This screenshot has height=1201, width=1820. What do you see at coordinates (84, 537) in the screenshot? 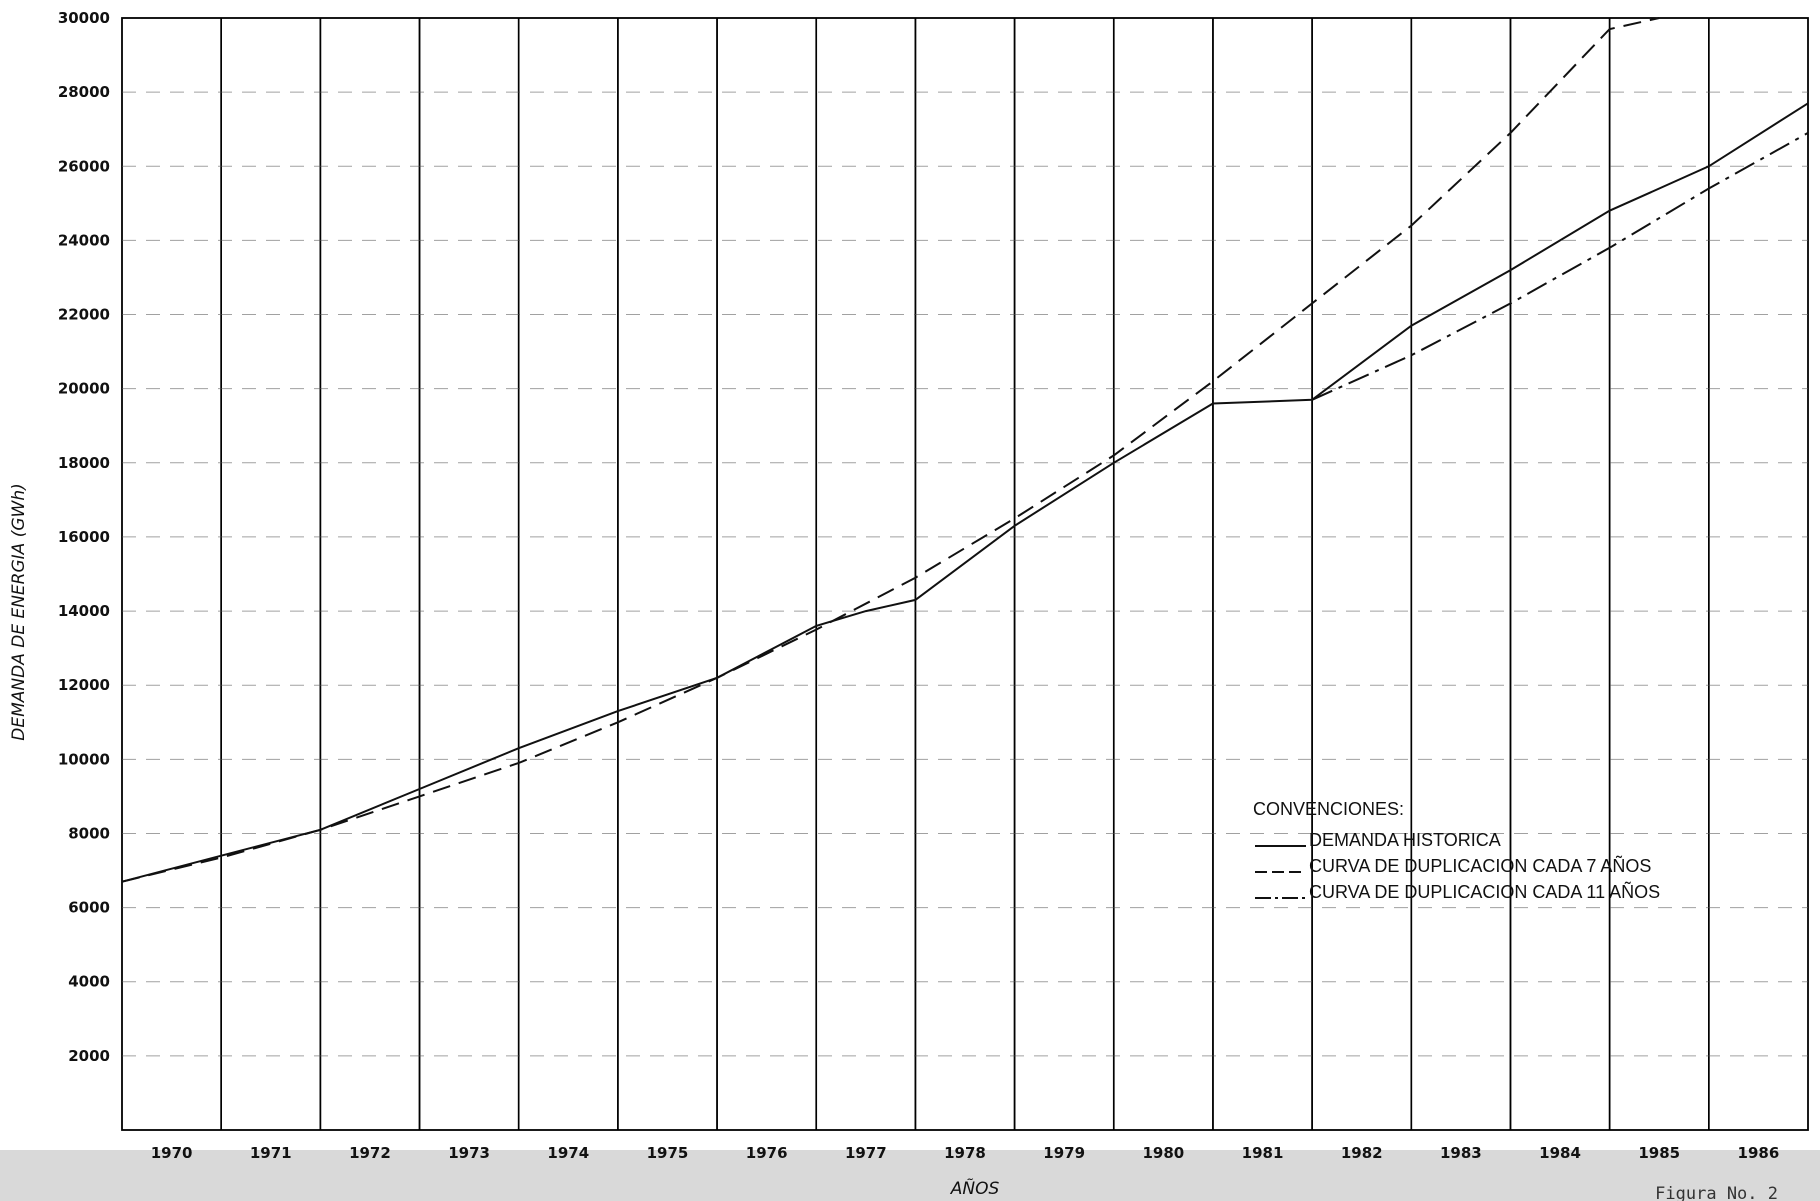
I see `y-tick-label: 16000` at bounding box center [84, 537].